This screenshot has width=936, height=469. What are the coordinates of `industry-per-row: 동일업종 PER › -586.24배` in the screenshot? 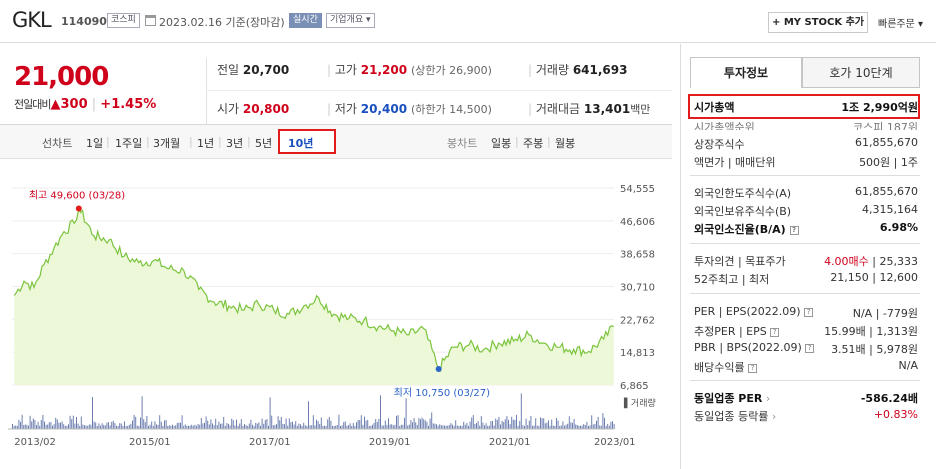 It's located at (806, 398).